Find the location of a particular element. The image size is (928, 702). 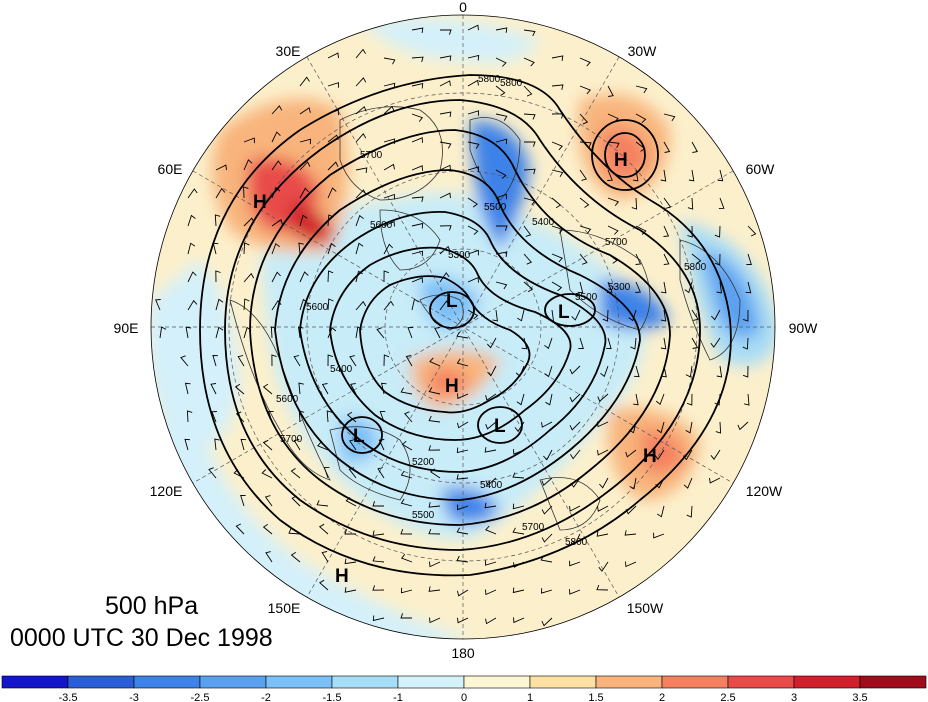

low-contour-ring is located at coordinates (500, 425).